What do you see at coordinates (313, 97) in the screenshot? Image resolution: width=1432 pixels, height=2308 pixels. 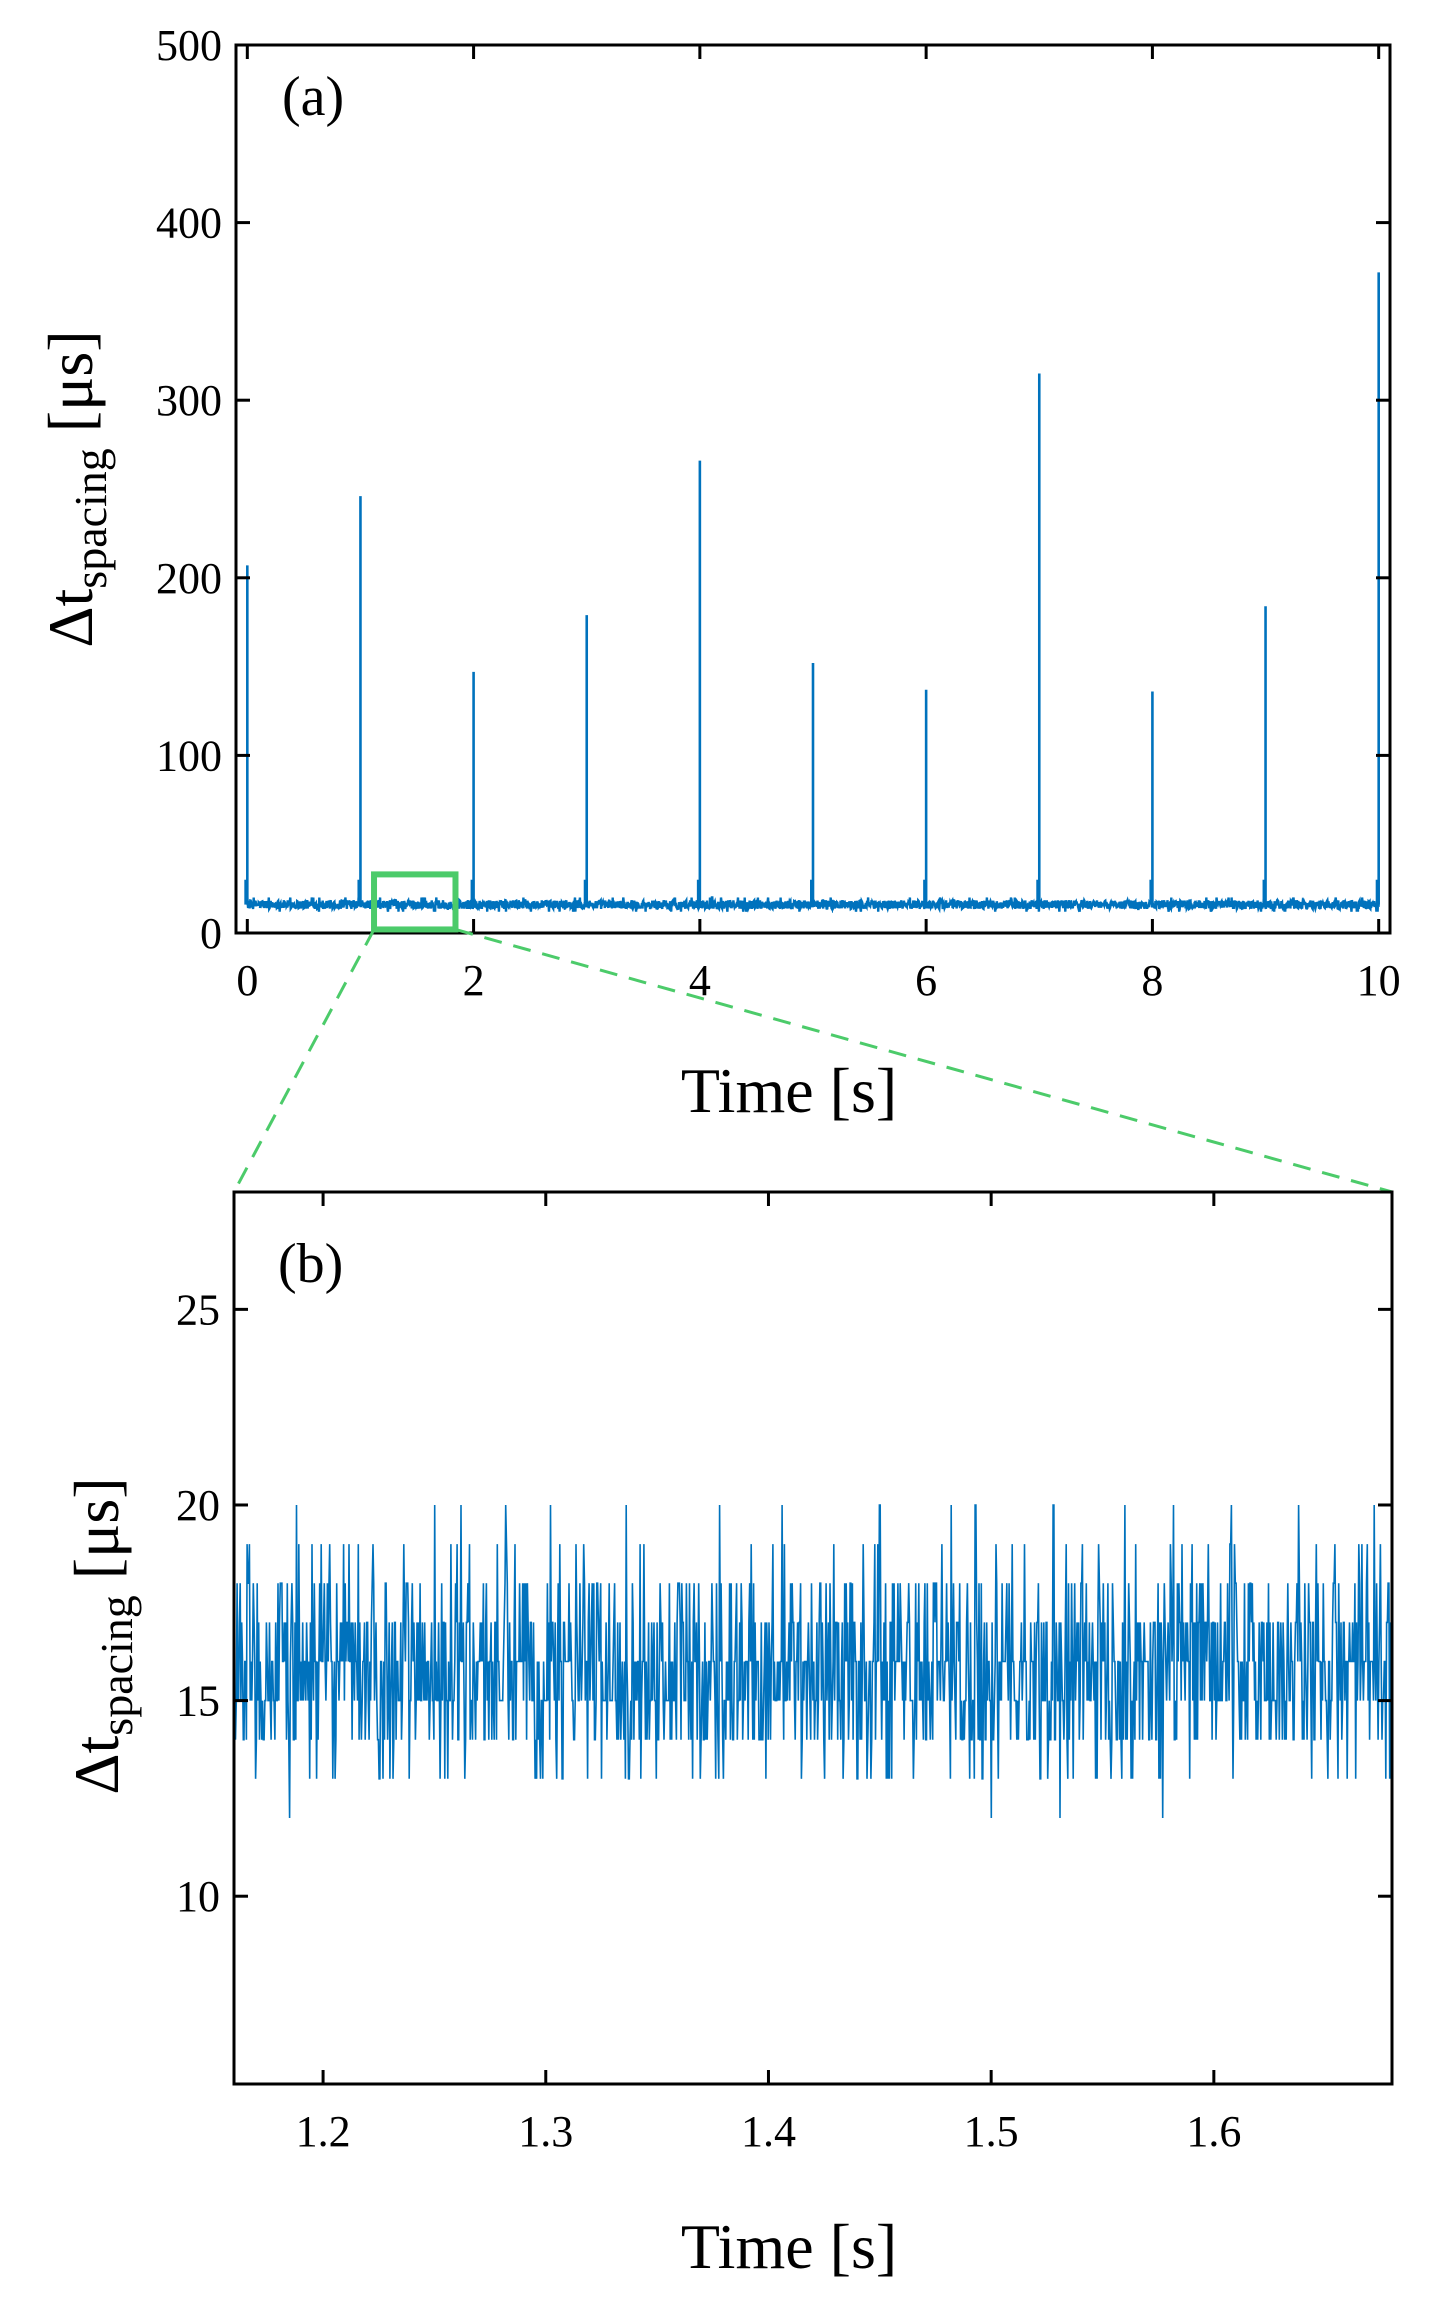 I see `panel-a-label: (a)` at bounding box center [313, 97].